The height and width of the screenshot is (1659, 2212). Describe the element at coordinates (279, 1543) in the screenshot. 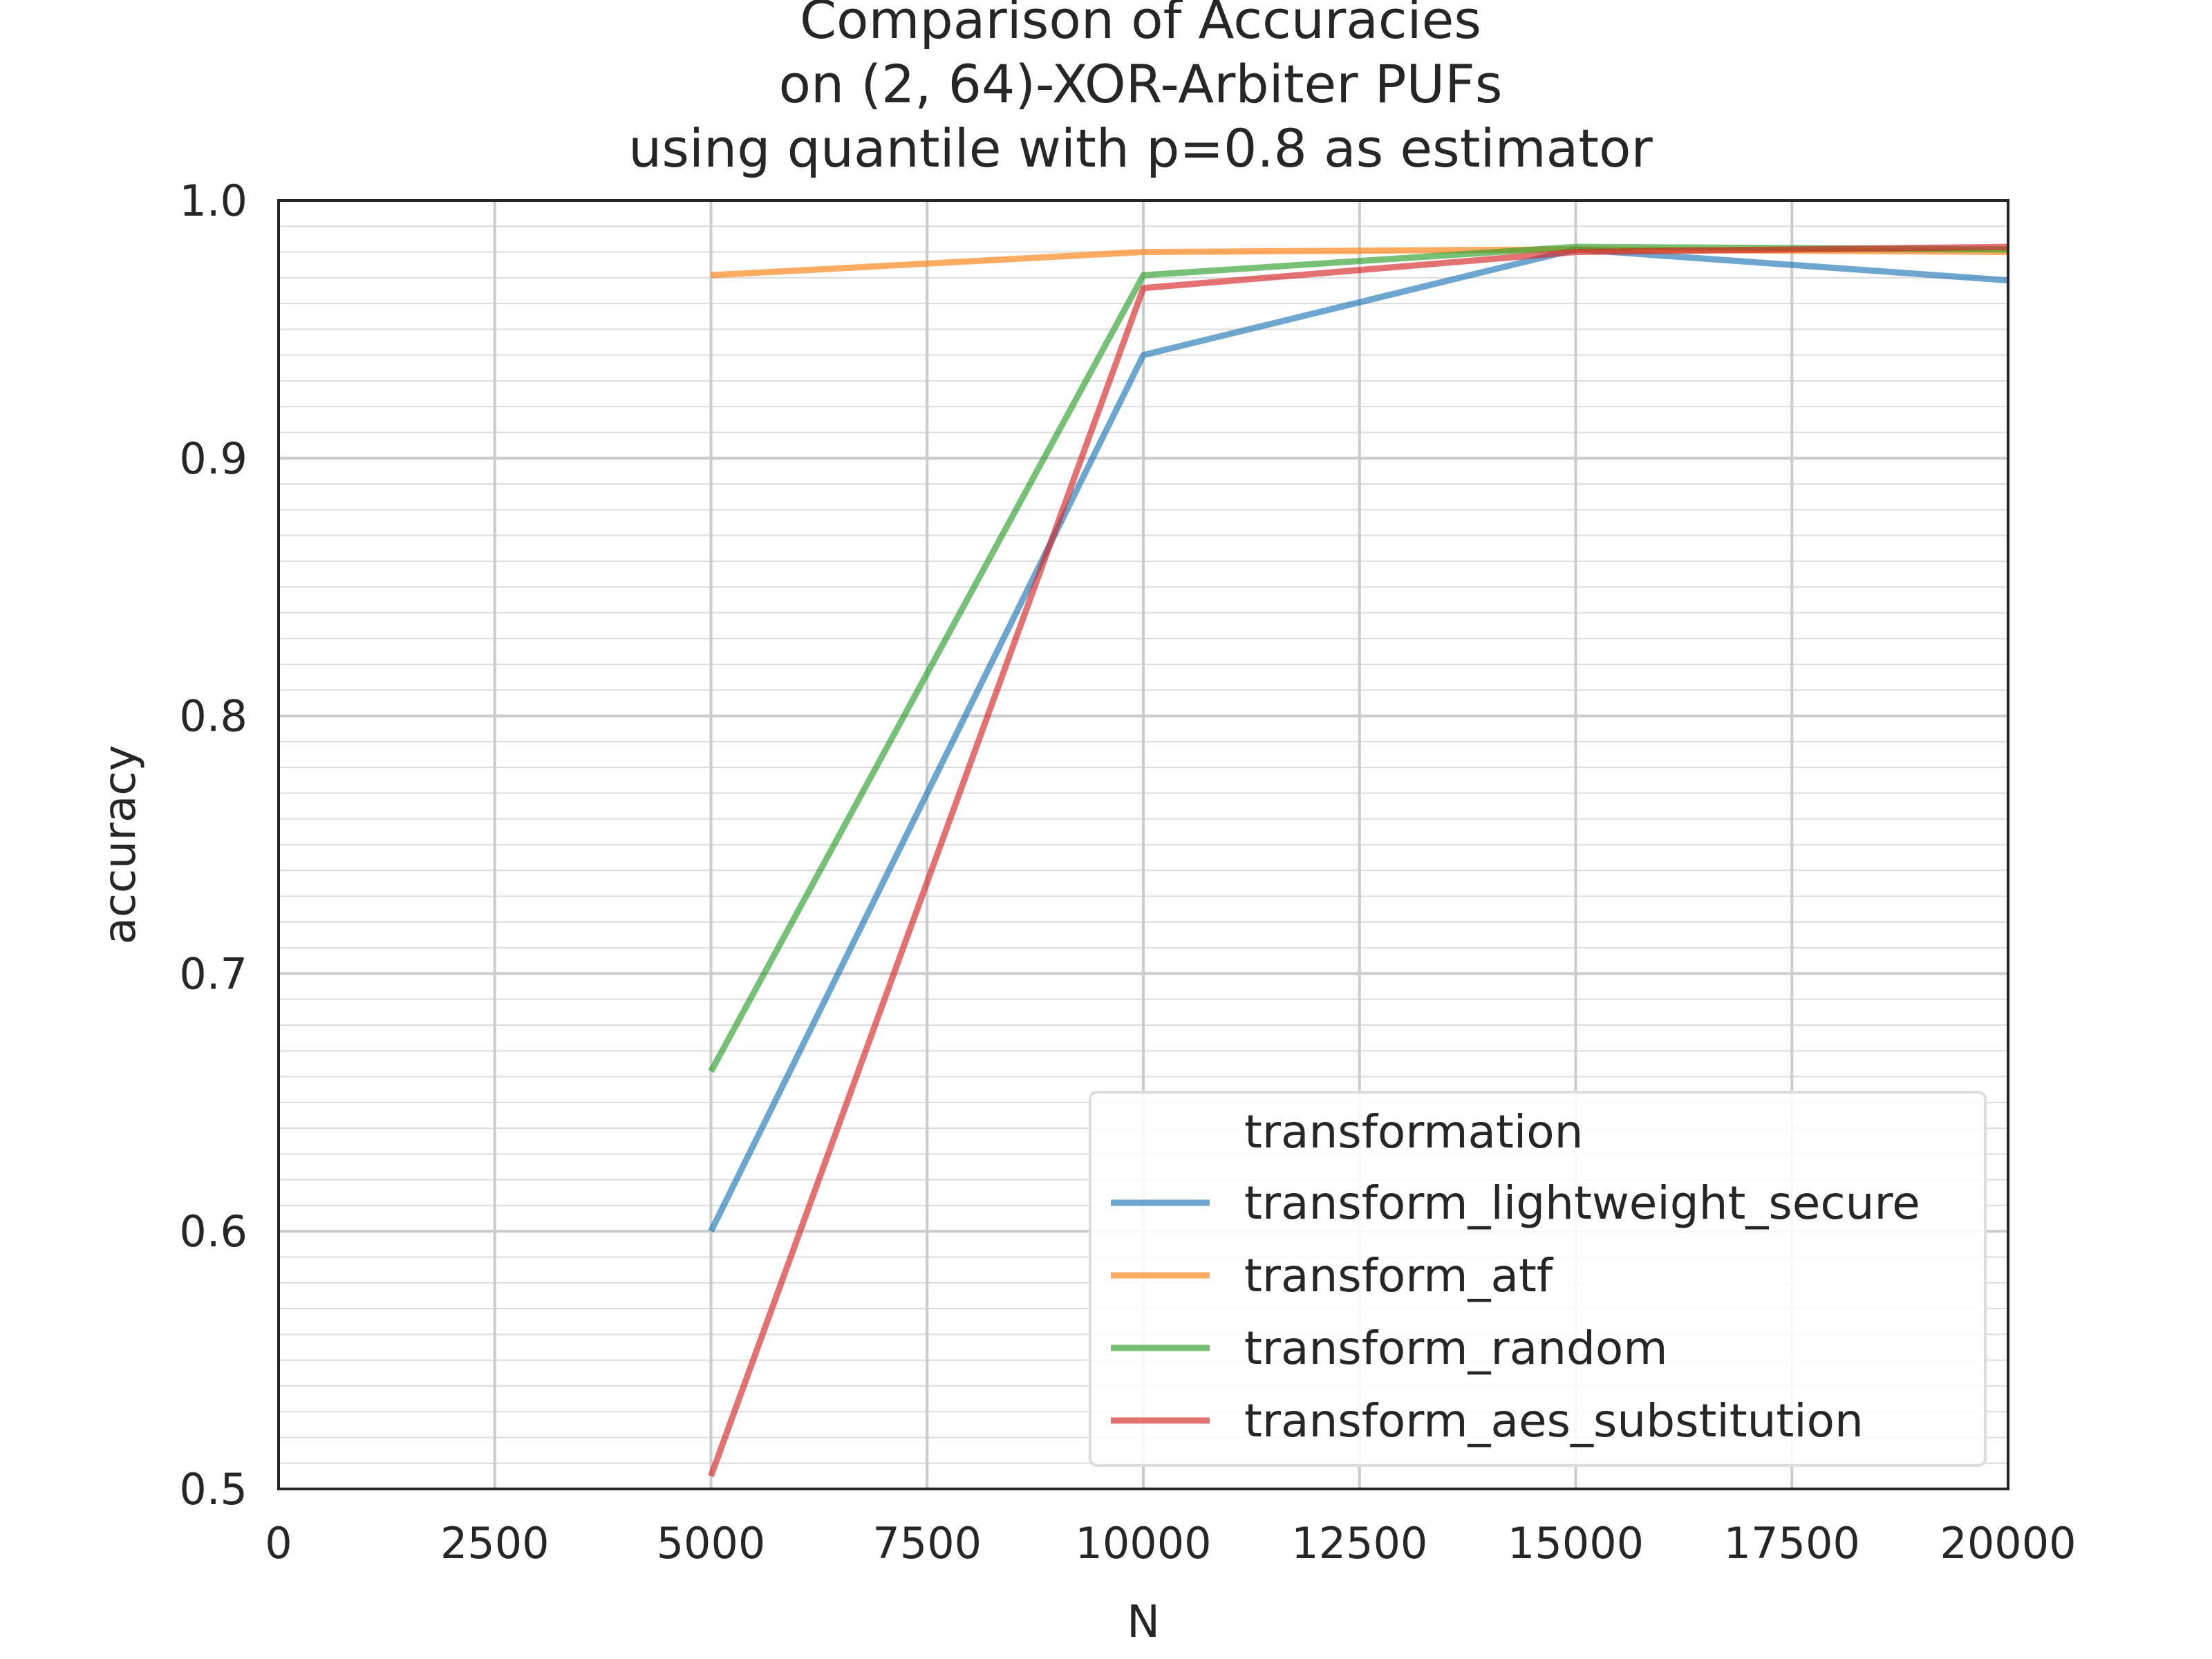

I see `x-tick-label: 0` at that location.